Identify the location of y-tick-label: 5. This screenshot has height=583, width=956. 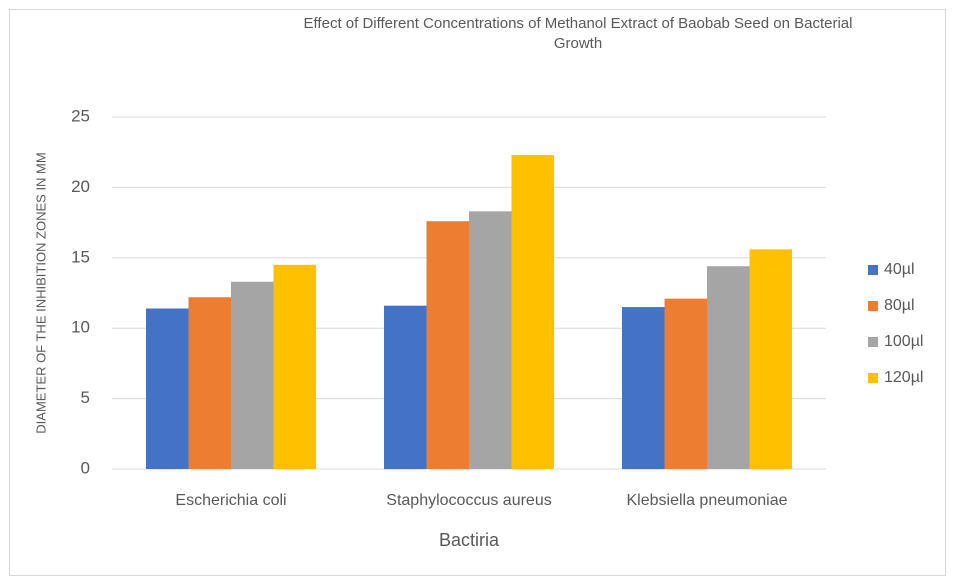
(85, 397).